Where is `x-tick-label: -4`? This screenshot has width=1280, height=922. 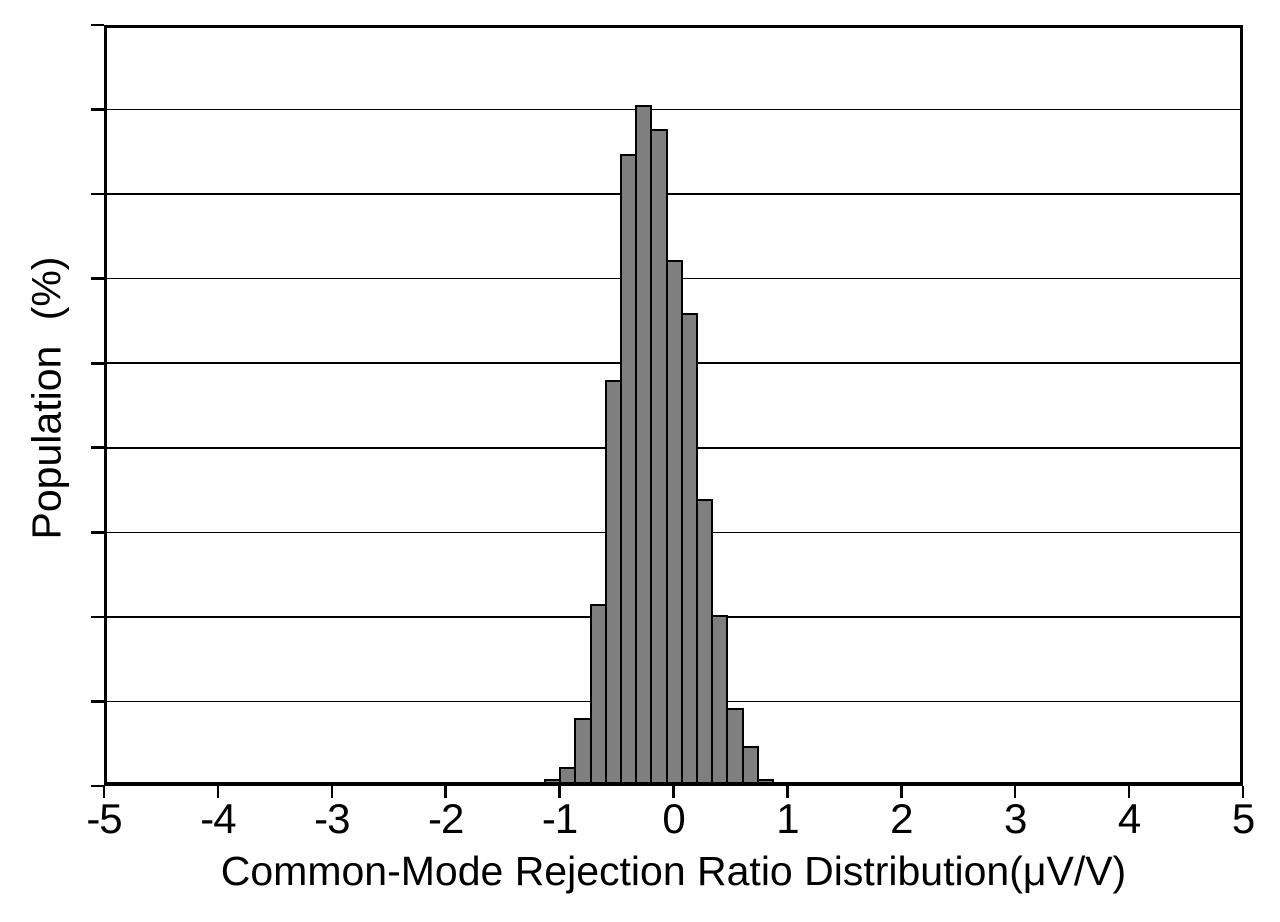 x-tick-label: -4 is located at coordinates (218, 818).